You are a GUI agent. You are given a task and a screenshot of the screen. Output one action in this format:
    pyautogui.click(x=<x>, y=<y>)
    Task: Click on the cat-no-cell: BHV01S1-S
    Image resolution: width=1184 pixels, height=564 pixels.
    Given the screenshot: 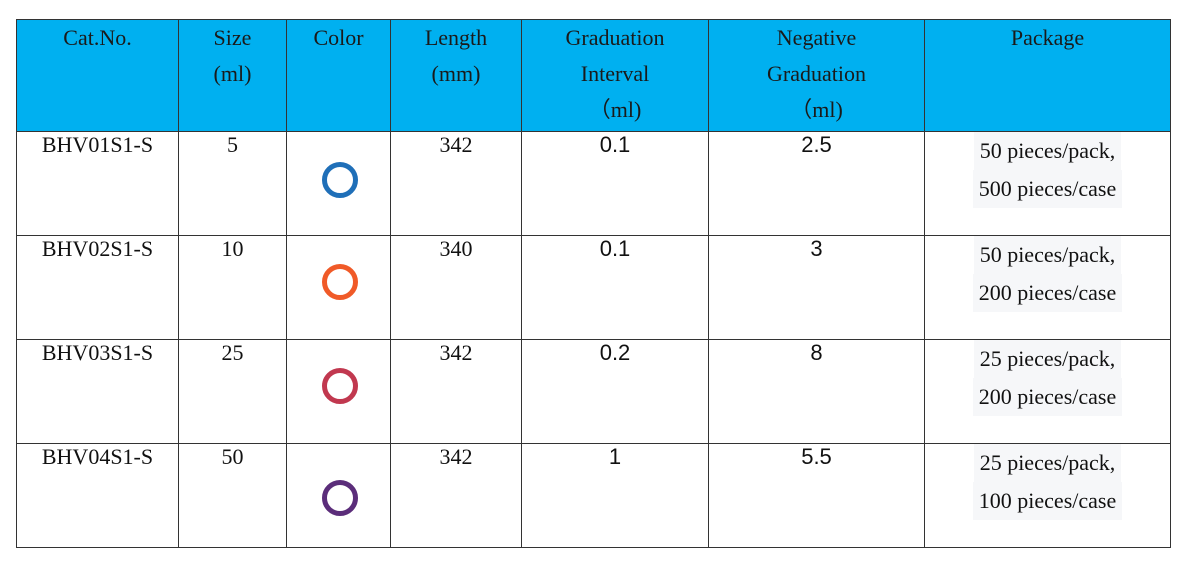 What is the action you would take?
    pyautogui.click(x=97, y=183)
    